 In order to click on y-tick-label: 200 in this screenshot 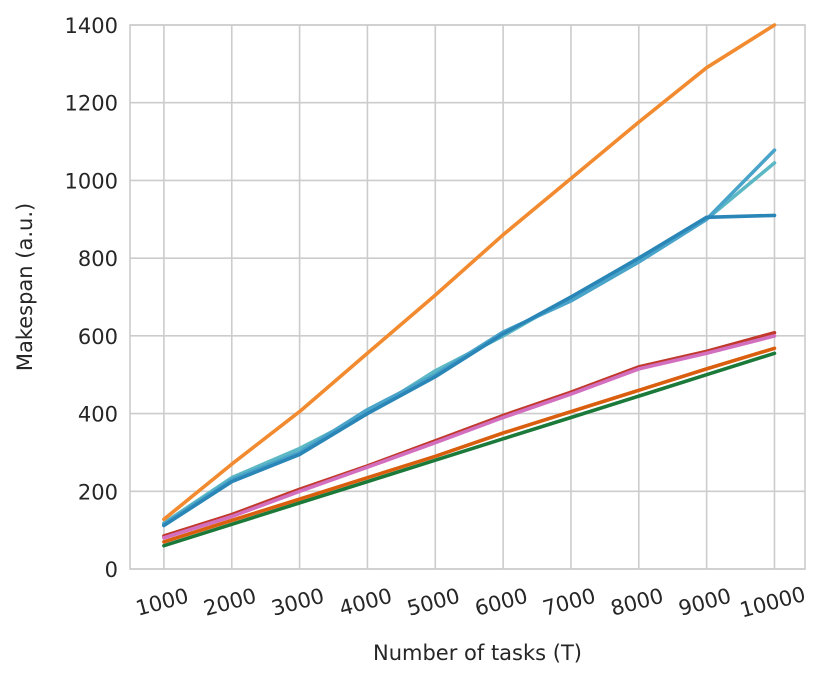, I will do `click(98, 492)`.